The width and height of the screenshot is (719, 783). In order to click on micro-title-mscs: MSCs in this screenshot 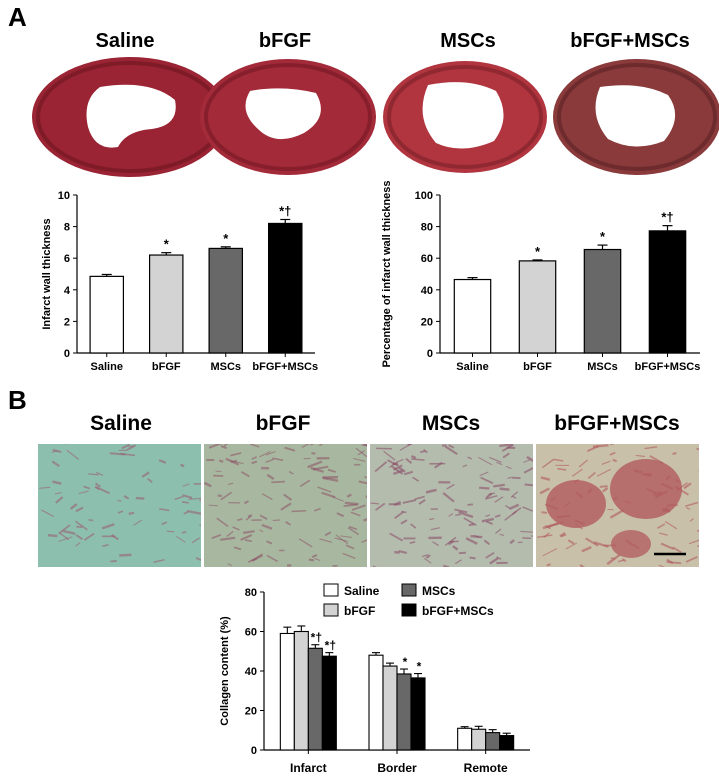, I will do `click(451, 423)`.